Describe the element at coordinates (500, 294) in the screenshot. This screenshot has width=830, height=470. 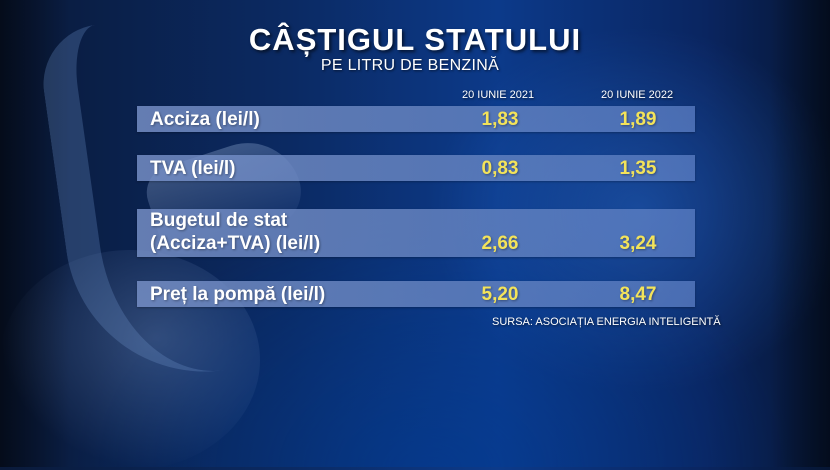
I see `value-2021: 5,20` at that location.